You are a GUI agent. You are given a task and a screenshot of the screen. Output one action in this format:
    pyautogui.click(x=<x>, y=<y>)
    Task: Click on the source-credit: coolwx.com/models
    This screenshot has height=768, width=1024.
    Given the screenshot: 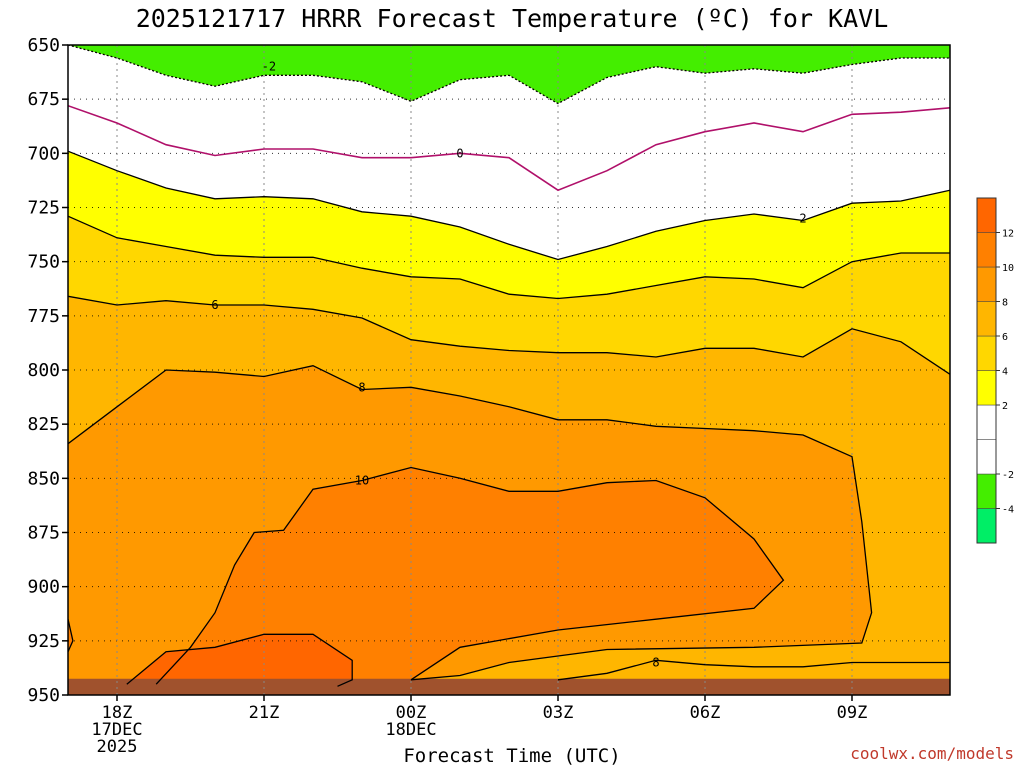 What is the action you would take?
    pyautogui.click(x=932, y=753)
    